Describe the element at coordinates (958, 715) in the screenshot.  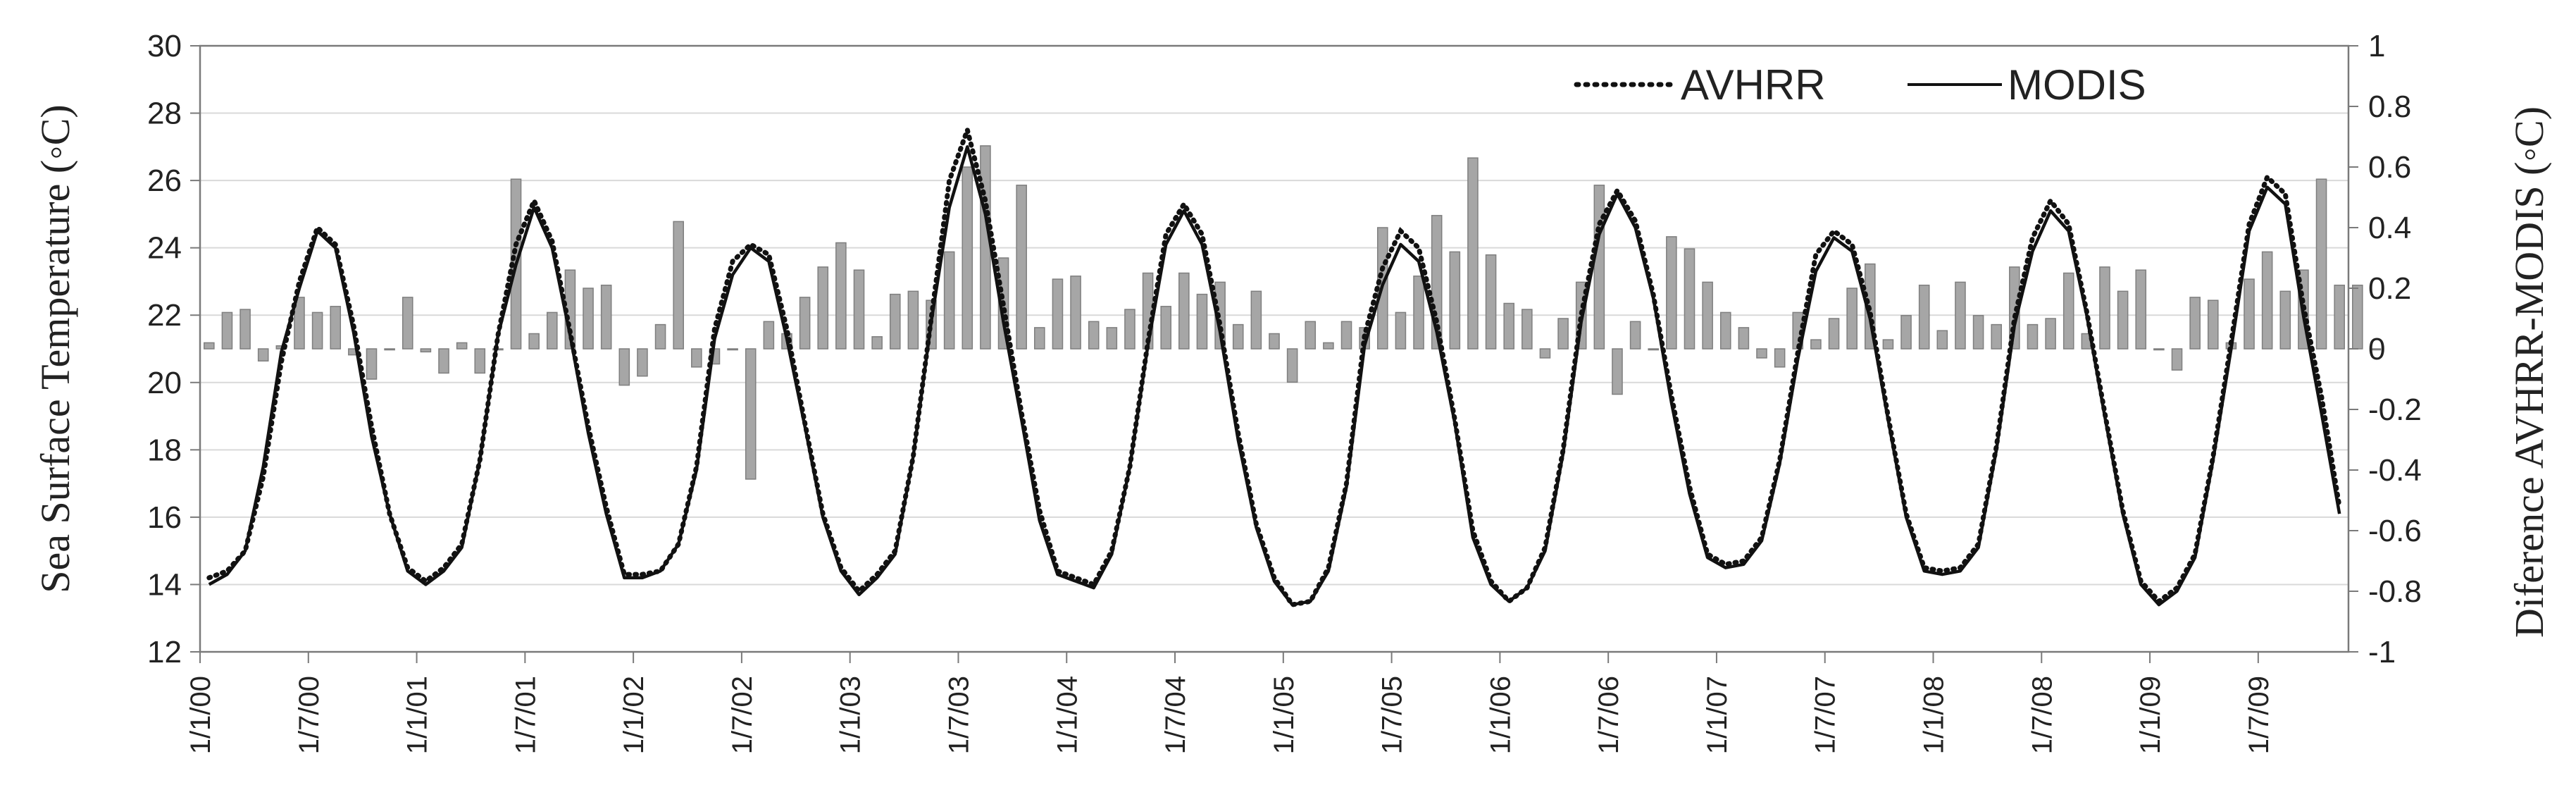
I see `x-tick-label: 1/7/03` at that location.